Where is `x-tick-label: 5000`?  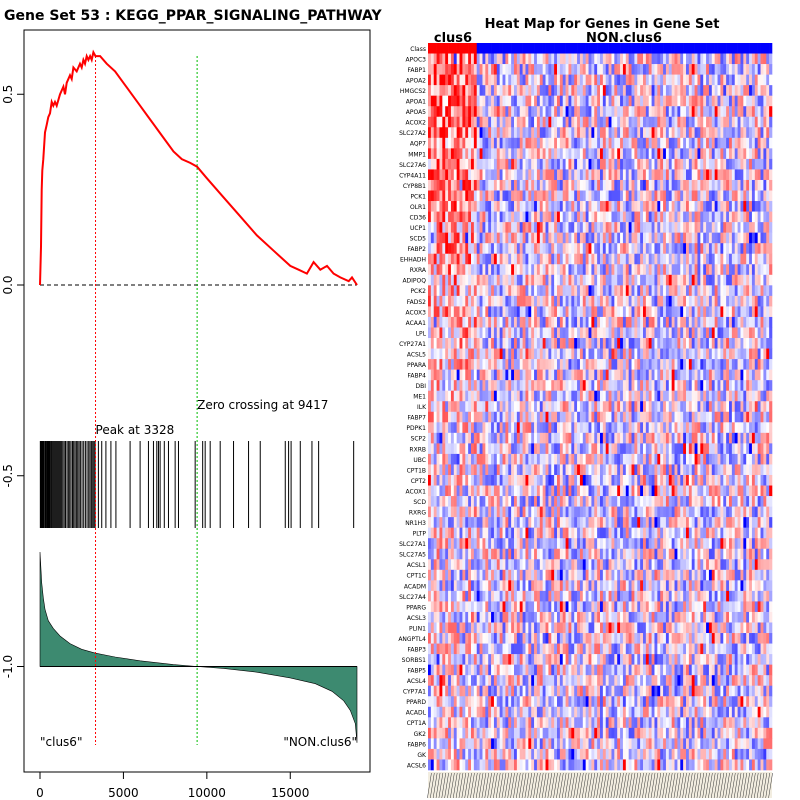 x-tick-label: 5000 is located at coordinates (123, 793).